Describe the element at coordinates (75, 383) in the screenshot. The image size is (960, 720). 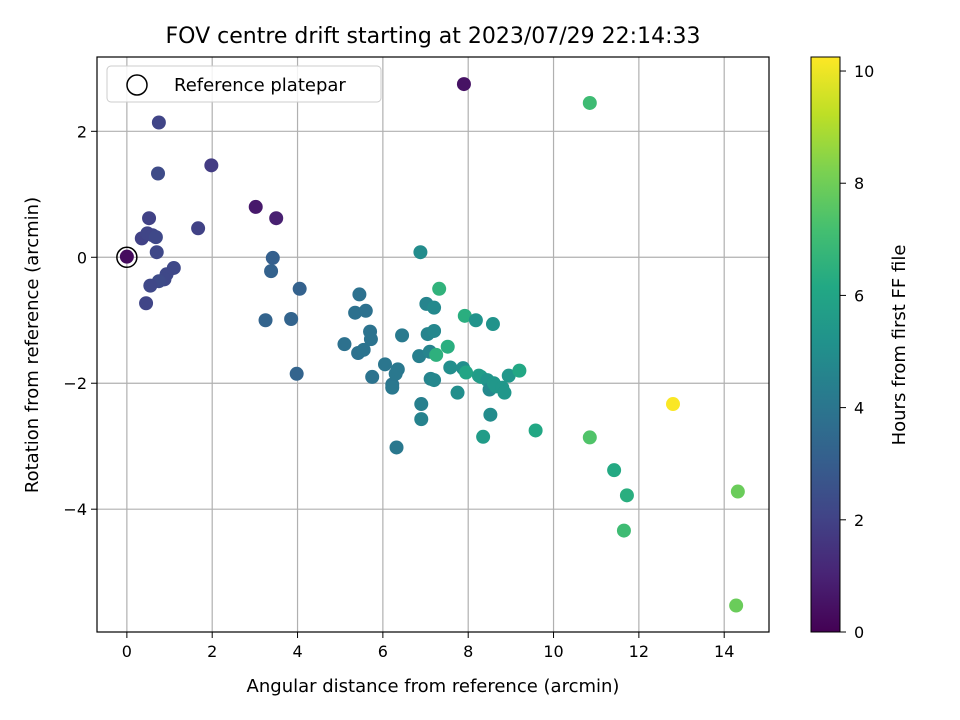
I see `y-tick-label: −2` at that location.